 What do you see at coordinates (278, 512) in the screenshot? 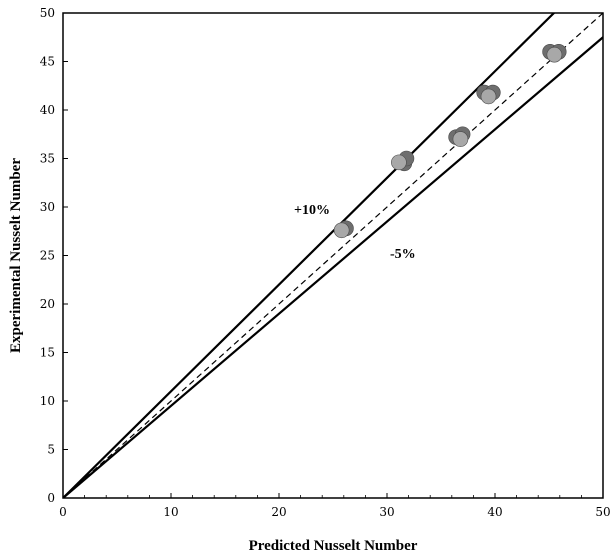
I see `x-tick-label: 20` at bounding box center [278, 512].